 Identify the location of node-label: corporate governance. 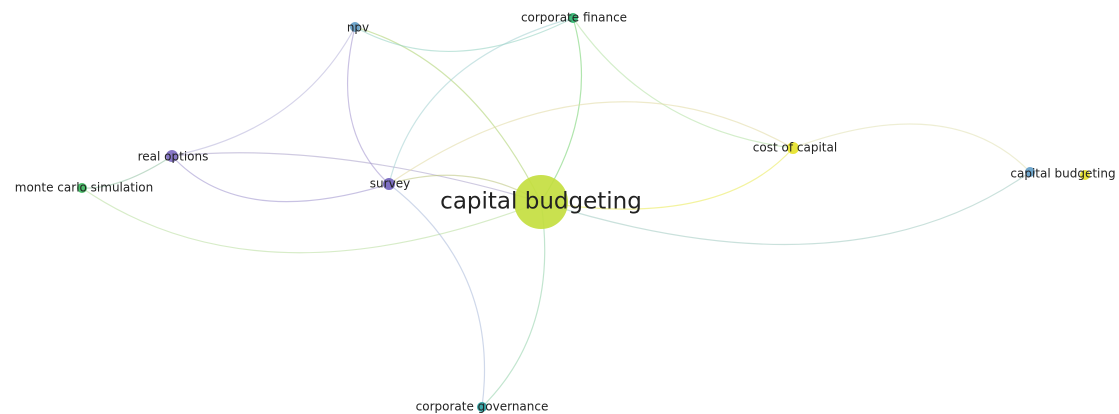
(482, 407).